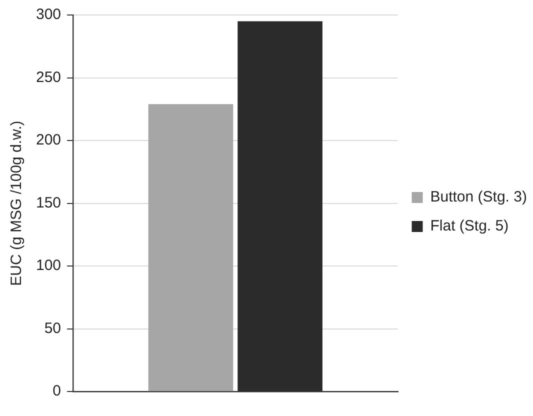  I want to click on y-tick-label: 150, so click(49, 203).